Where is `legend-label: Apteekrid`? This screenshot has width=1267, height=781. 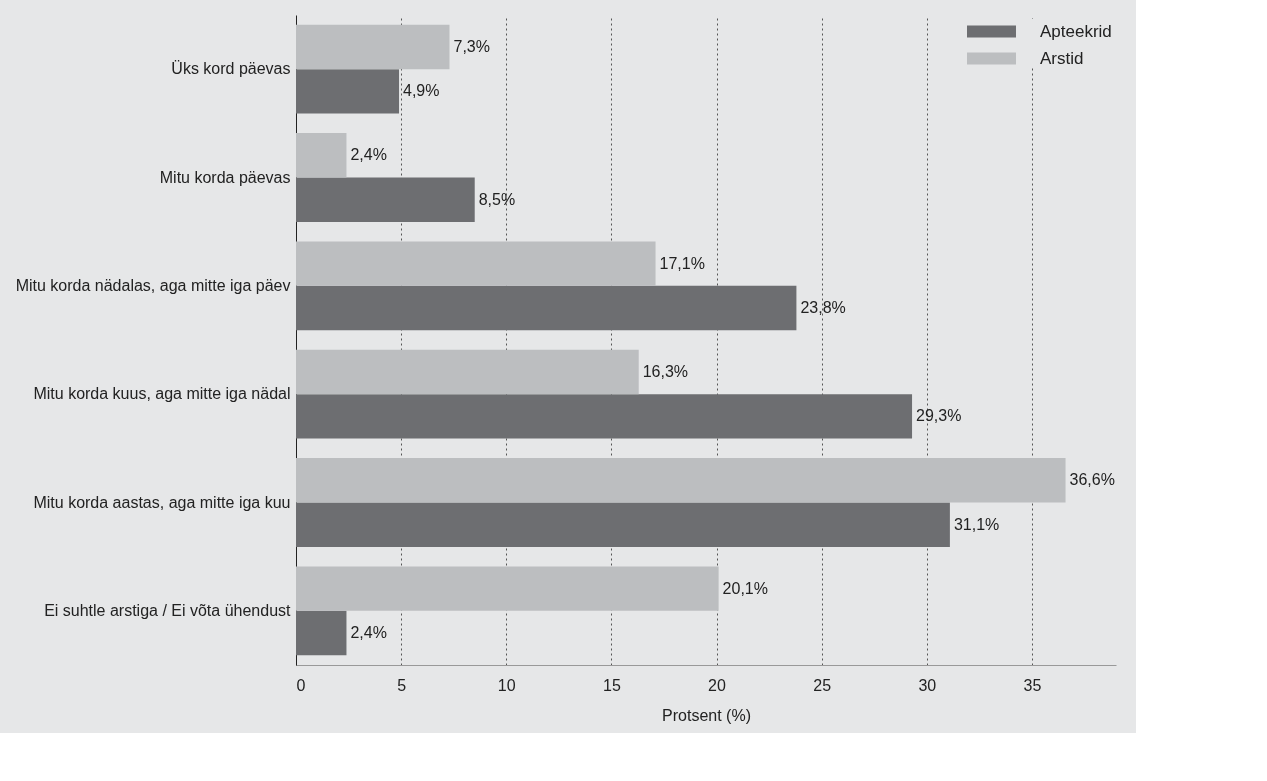
legend-label: Apteekrid is located at coordinates (1076, 31).